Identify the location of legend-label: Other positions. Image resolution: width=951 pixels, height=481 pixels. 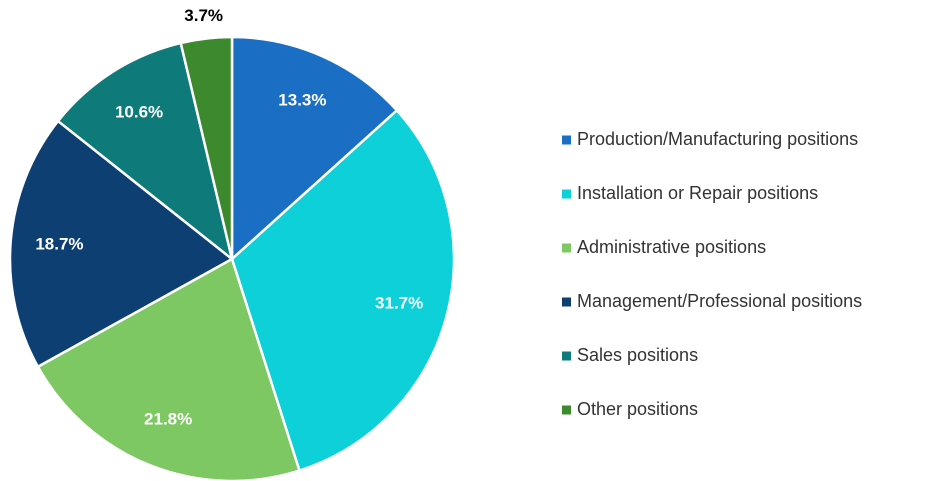
(637, 409).